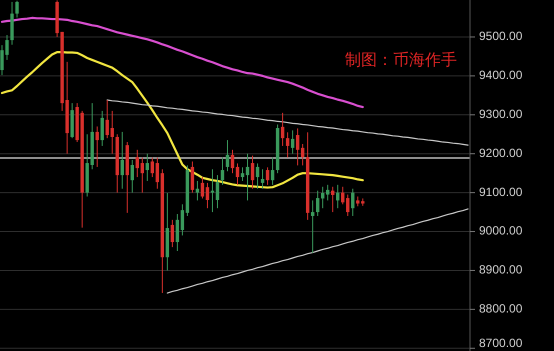  Describe the element at coordinates (501, 153) in the screenshot. I see `y-tick-label: 9200.00` at that location.